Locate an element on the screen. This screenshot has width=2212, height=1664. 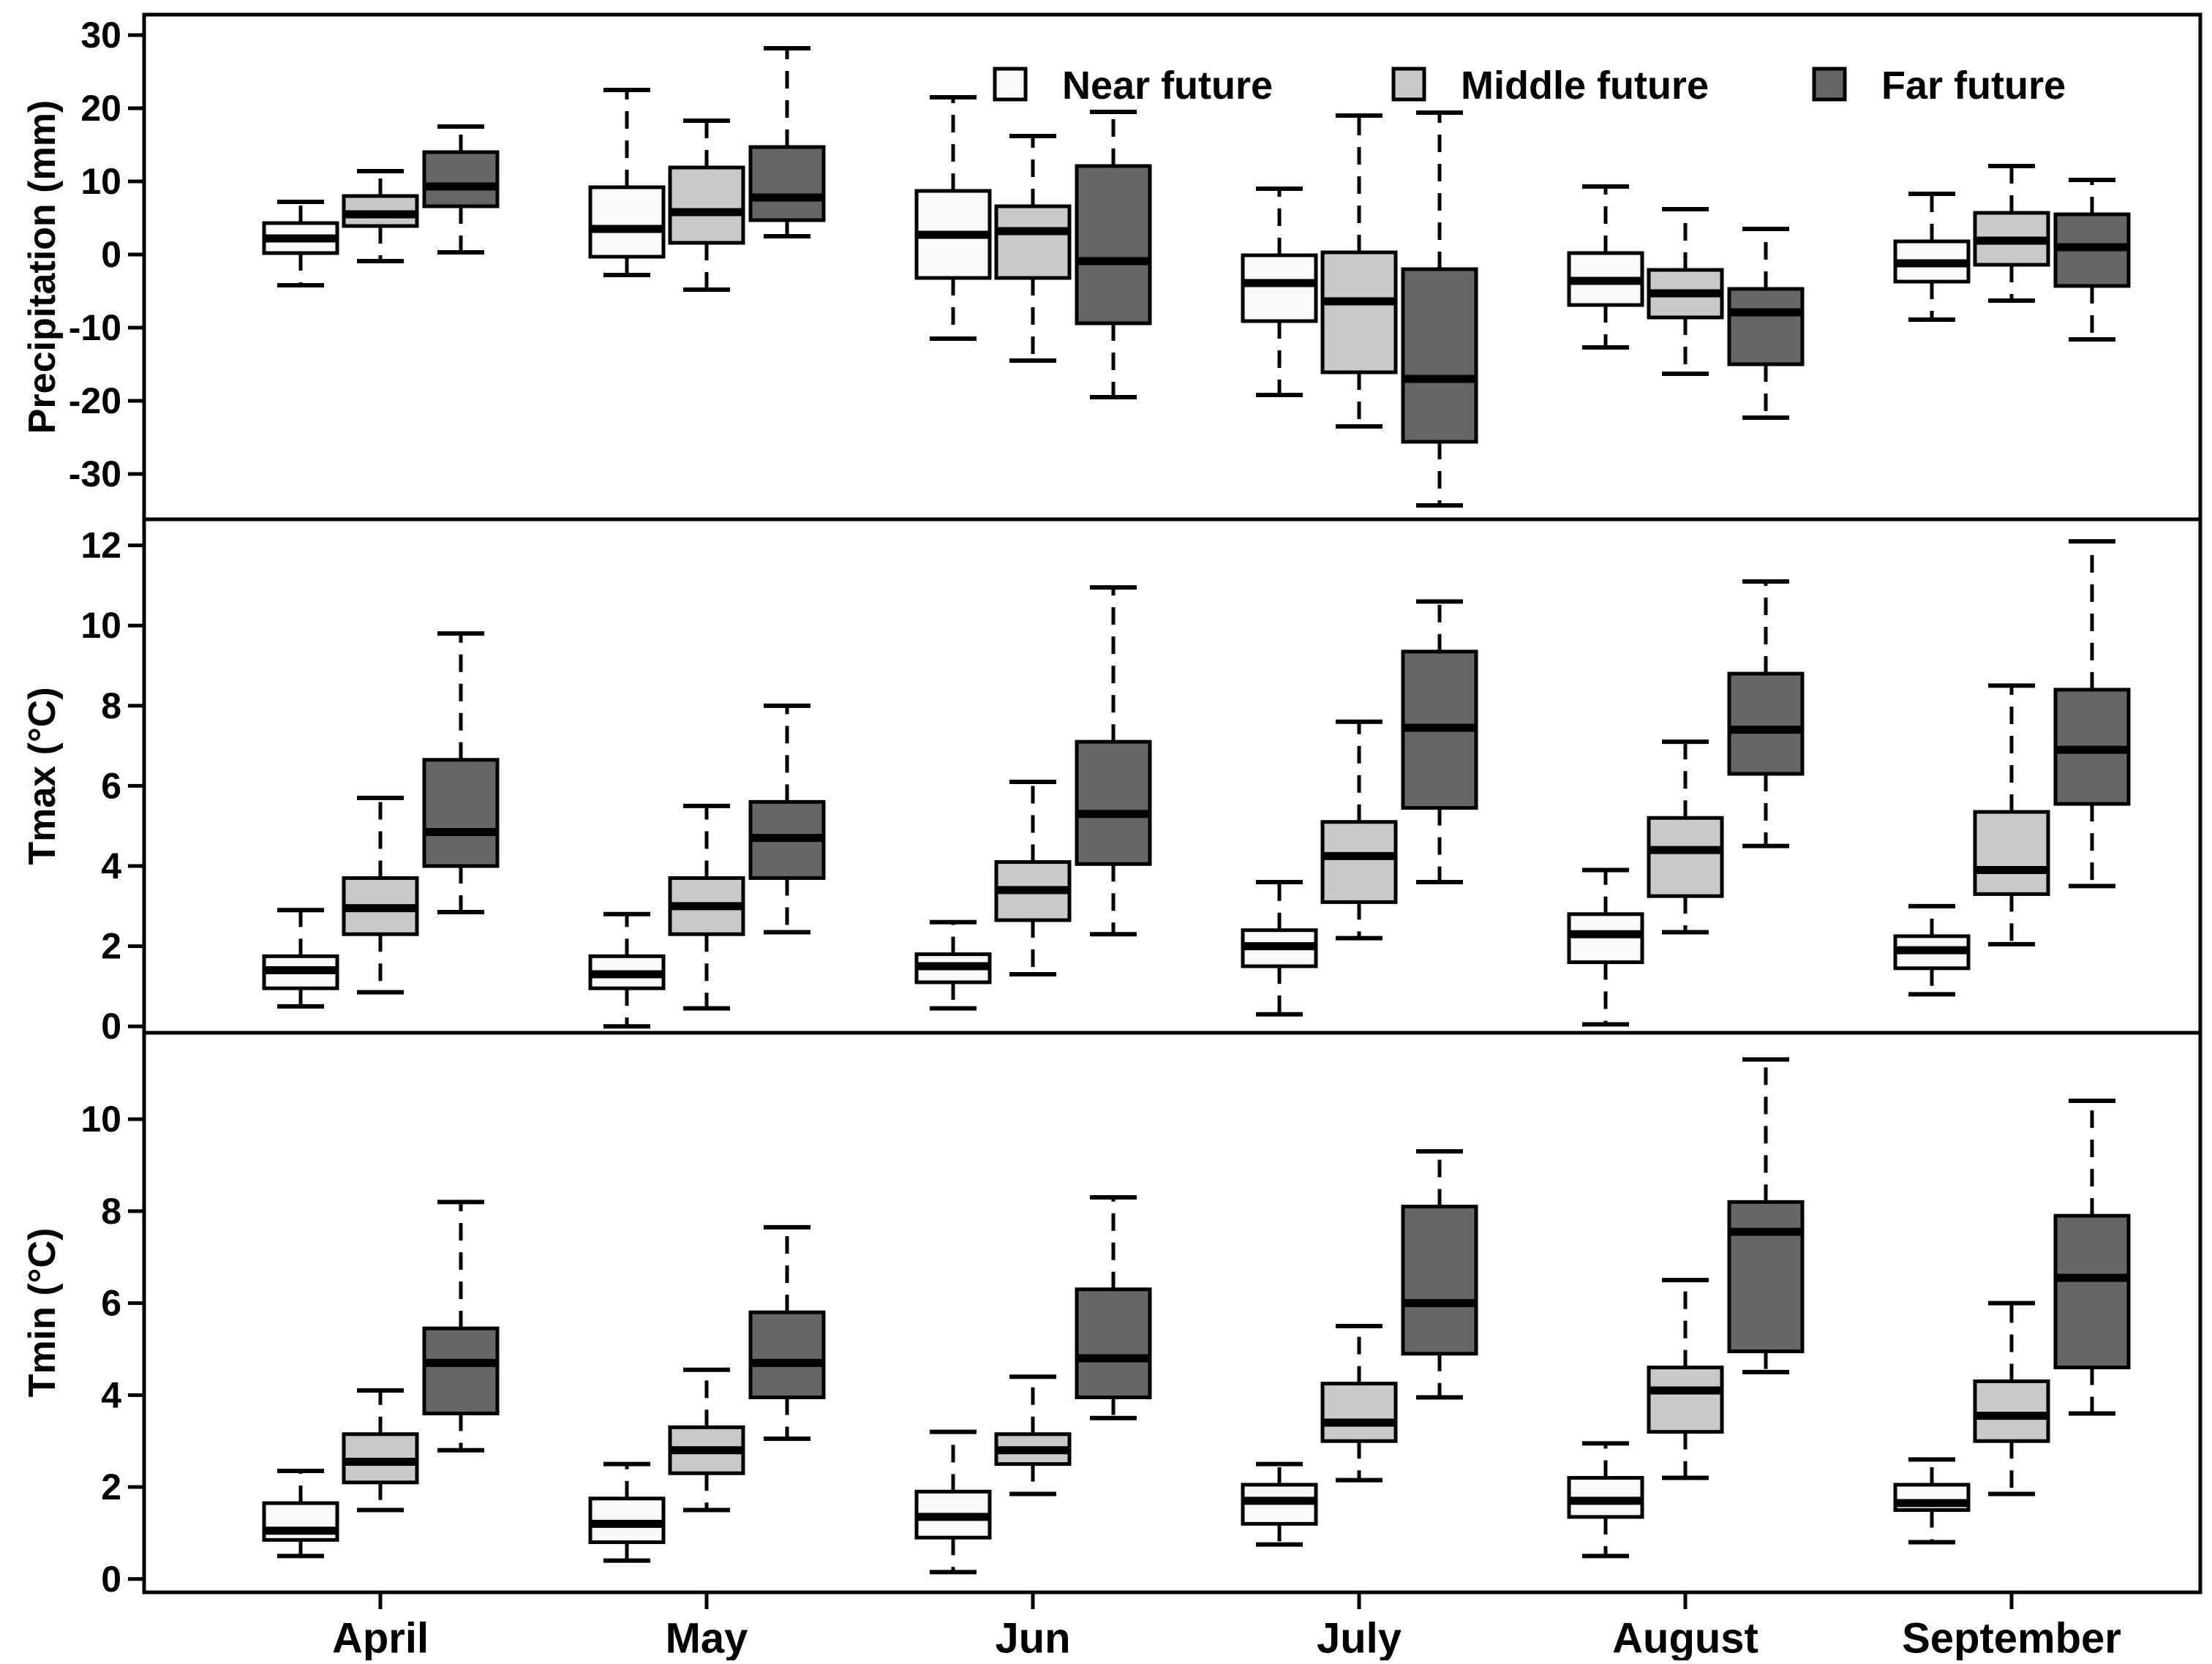
precipitation-july-far-box is located at coordinates (1439, 355).